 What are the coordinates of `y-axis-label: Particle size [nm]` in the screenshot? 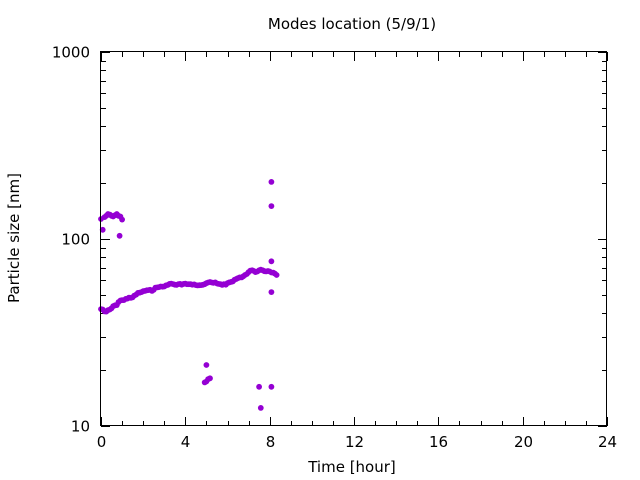 It's located at (14, 238).